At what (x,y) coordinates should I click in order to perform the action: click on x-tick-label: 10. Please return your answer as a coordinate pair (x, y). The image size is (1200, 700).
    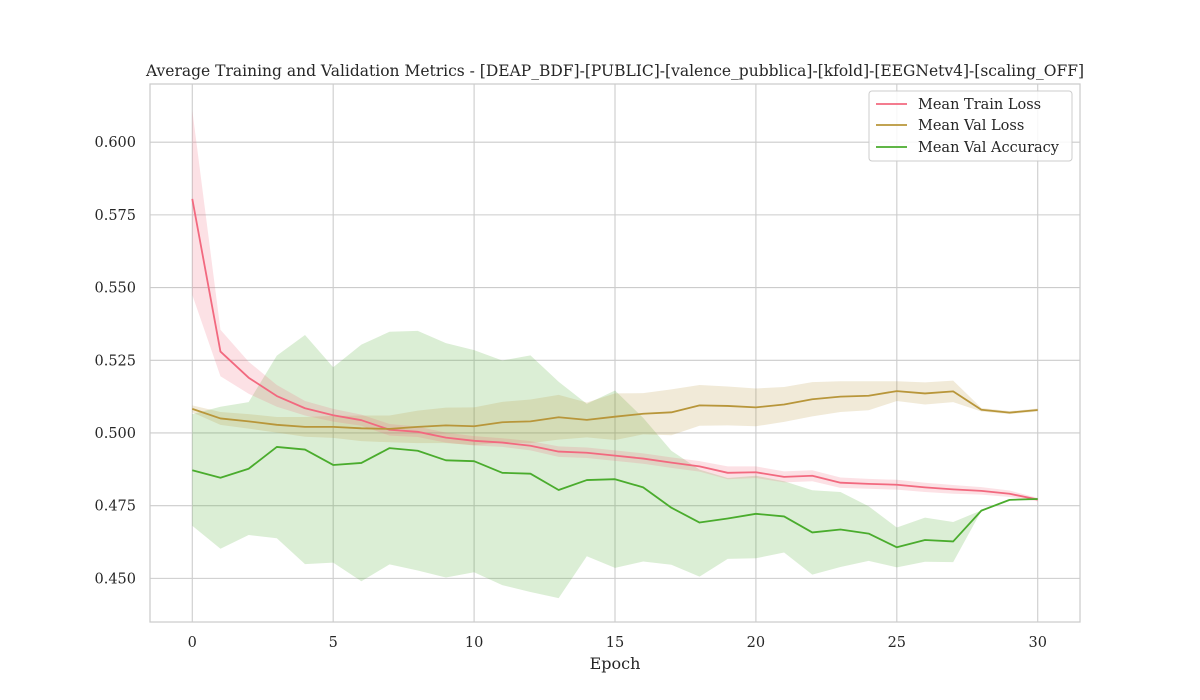
    Looking at the image, I should click on (474, 643).